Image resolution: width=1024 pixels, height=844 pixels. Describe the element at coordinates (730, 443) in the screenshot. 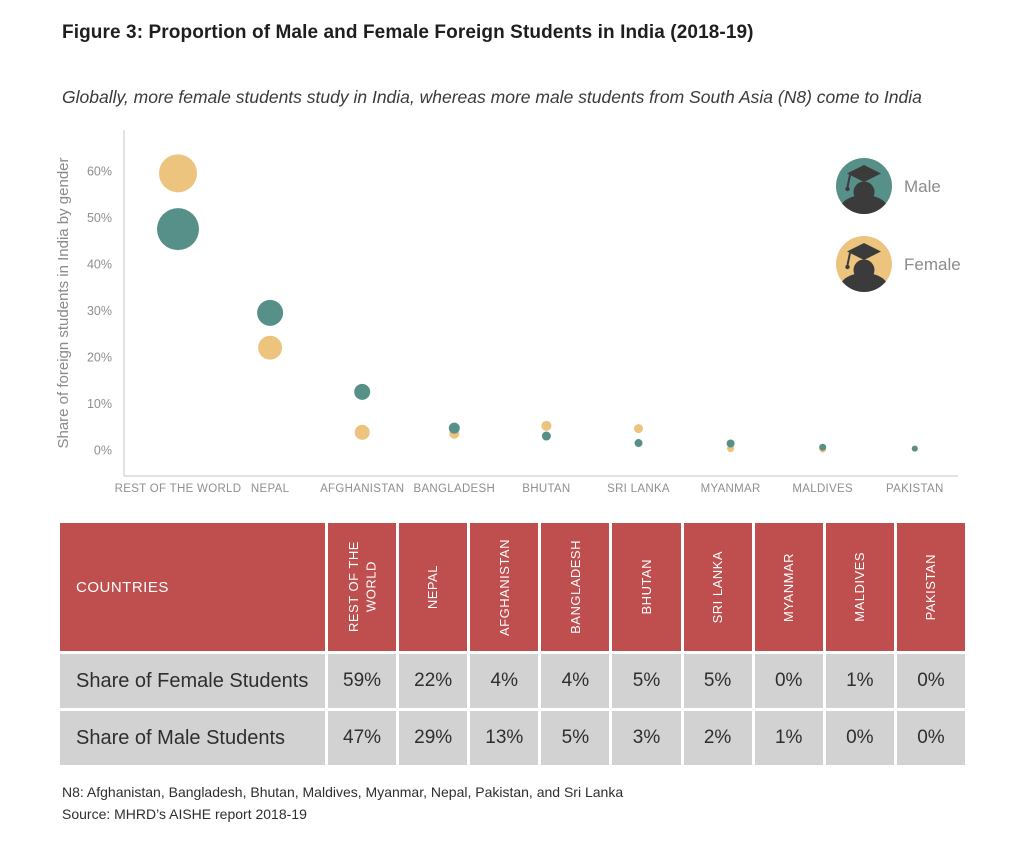

I see `bubble-male-myanmar` at that location.